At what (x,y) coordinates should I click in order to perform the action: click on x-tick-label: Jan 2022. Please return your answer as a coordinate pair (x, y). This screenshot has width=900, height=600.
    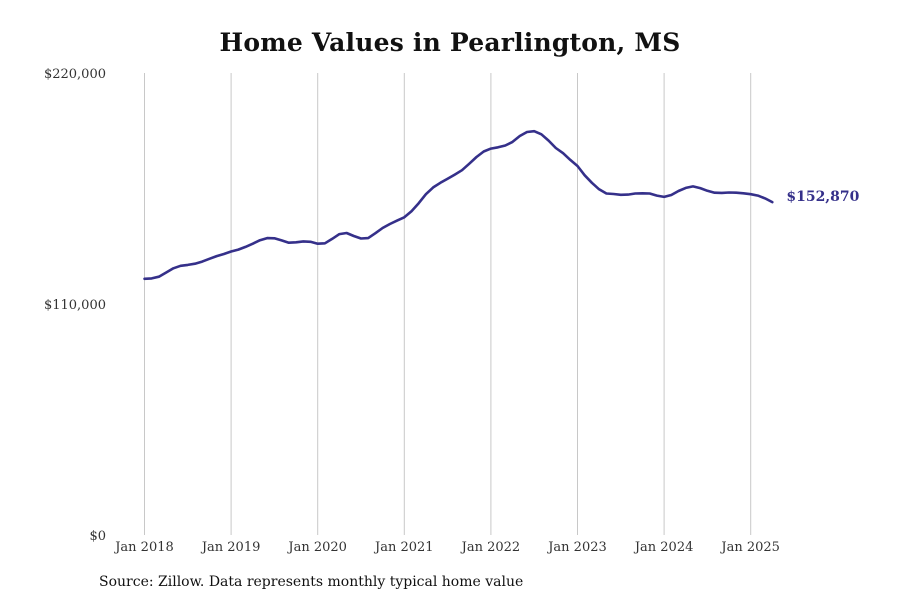
    Looking at the image, I should click on (490, 547).